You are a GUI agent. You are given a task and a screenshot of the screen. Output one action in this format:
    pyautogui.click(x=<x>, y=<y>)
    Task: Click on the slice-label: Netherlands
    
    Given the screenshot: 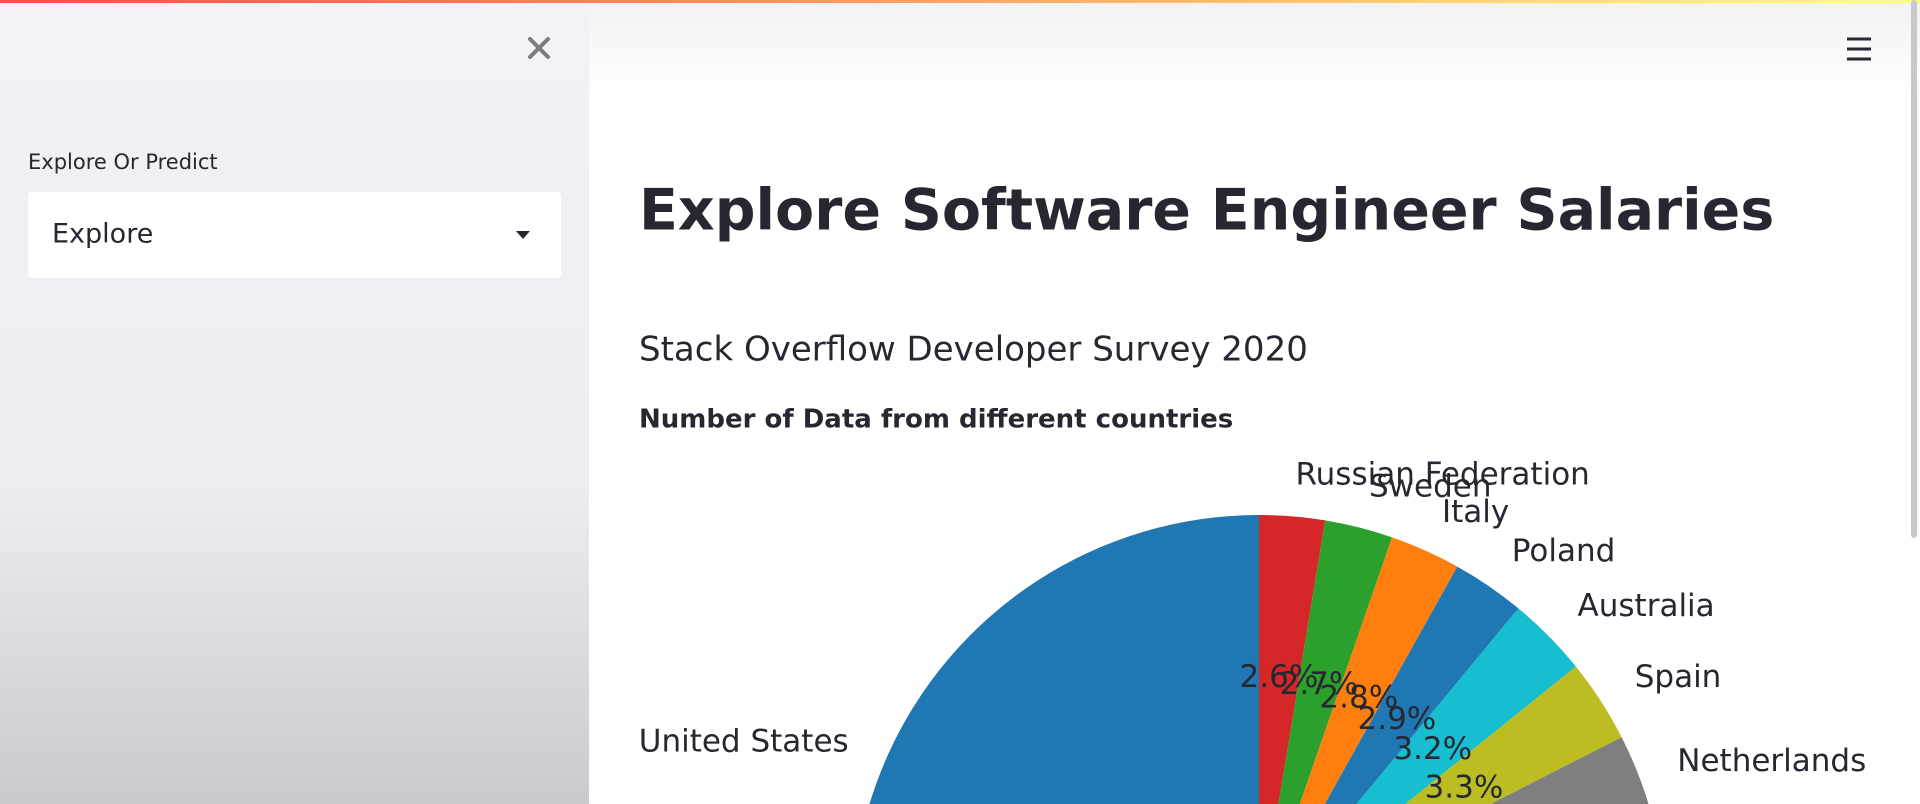 What is the action you would take?
    pyautogui.click(x=1771, y=761)
    